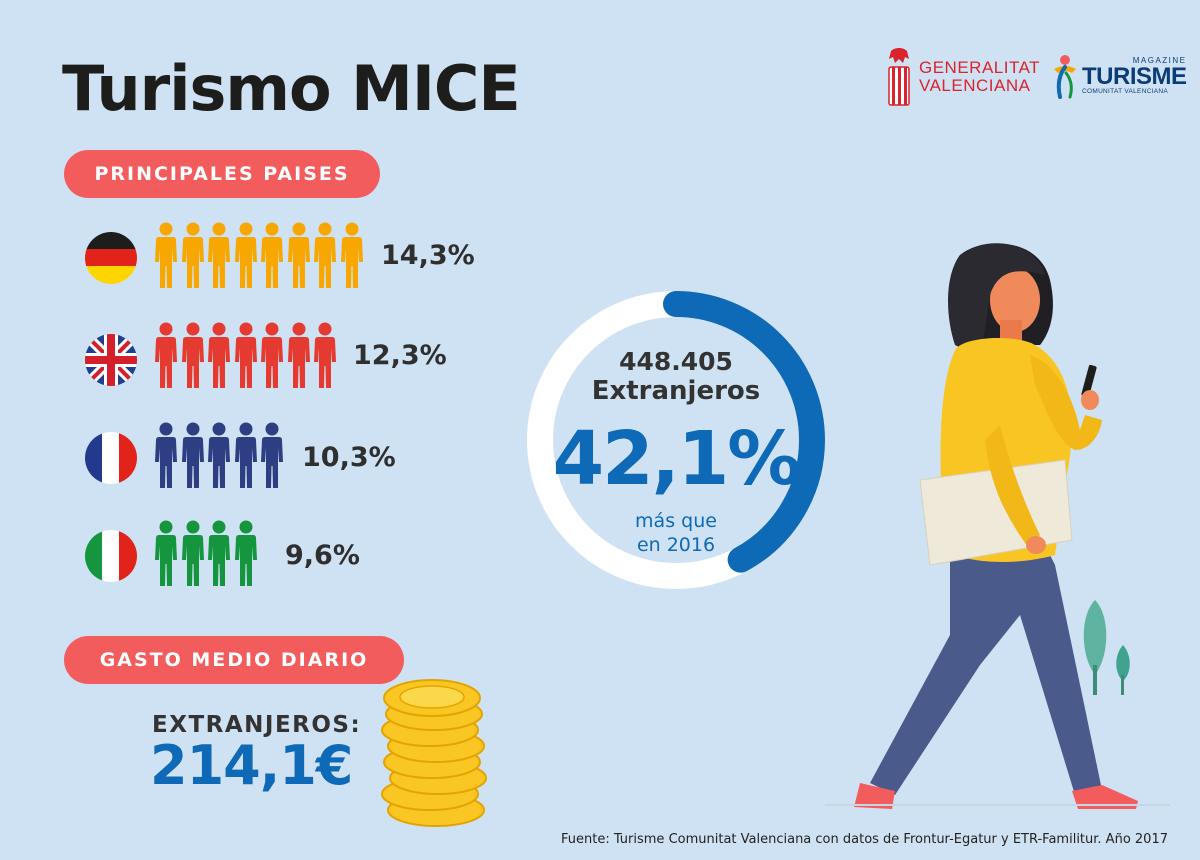  I want to click on ring-progress-arc, so click(676, 440).